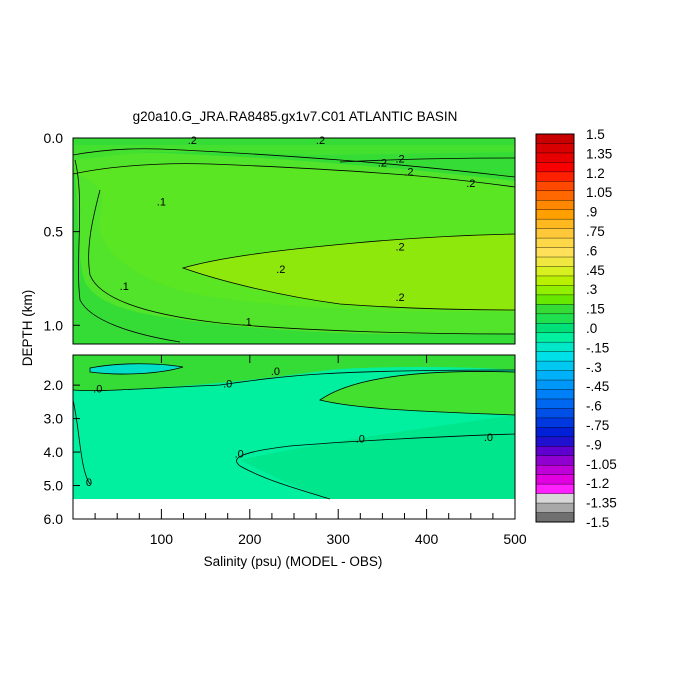 The image size is (675, 675). Describe the element at coordinates (601, 503) in the screenshot. I see `colorbar-label: -1.35` at that location.